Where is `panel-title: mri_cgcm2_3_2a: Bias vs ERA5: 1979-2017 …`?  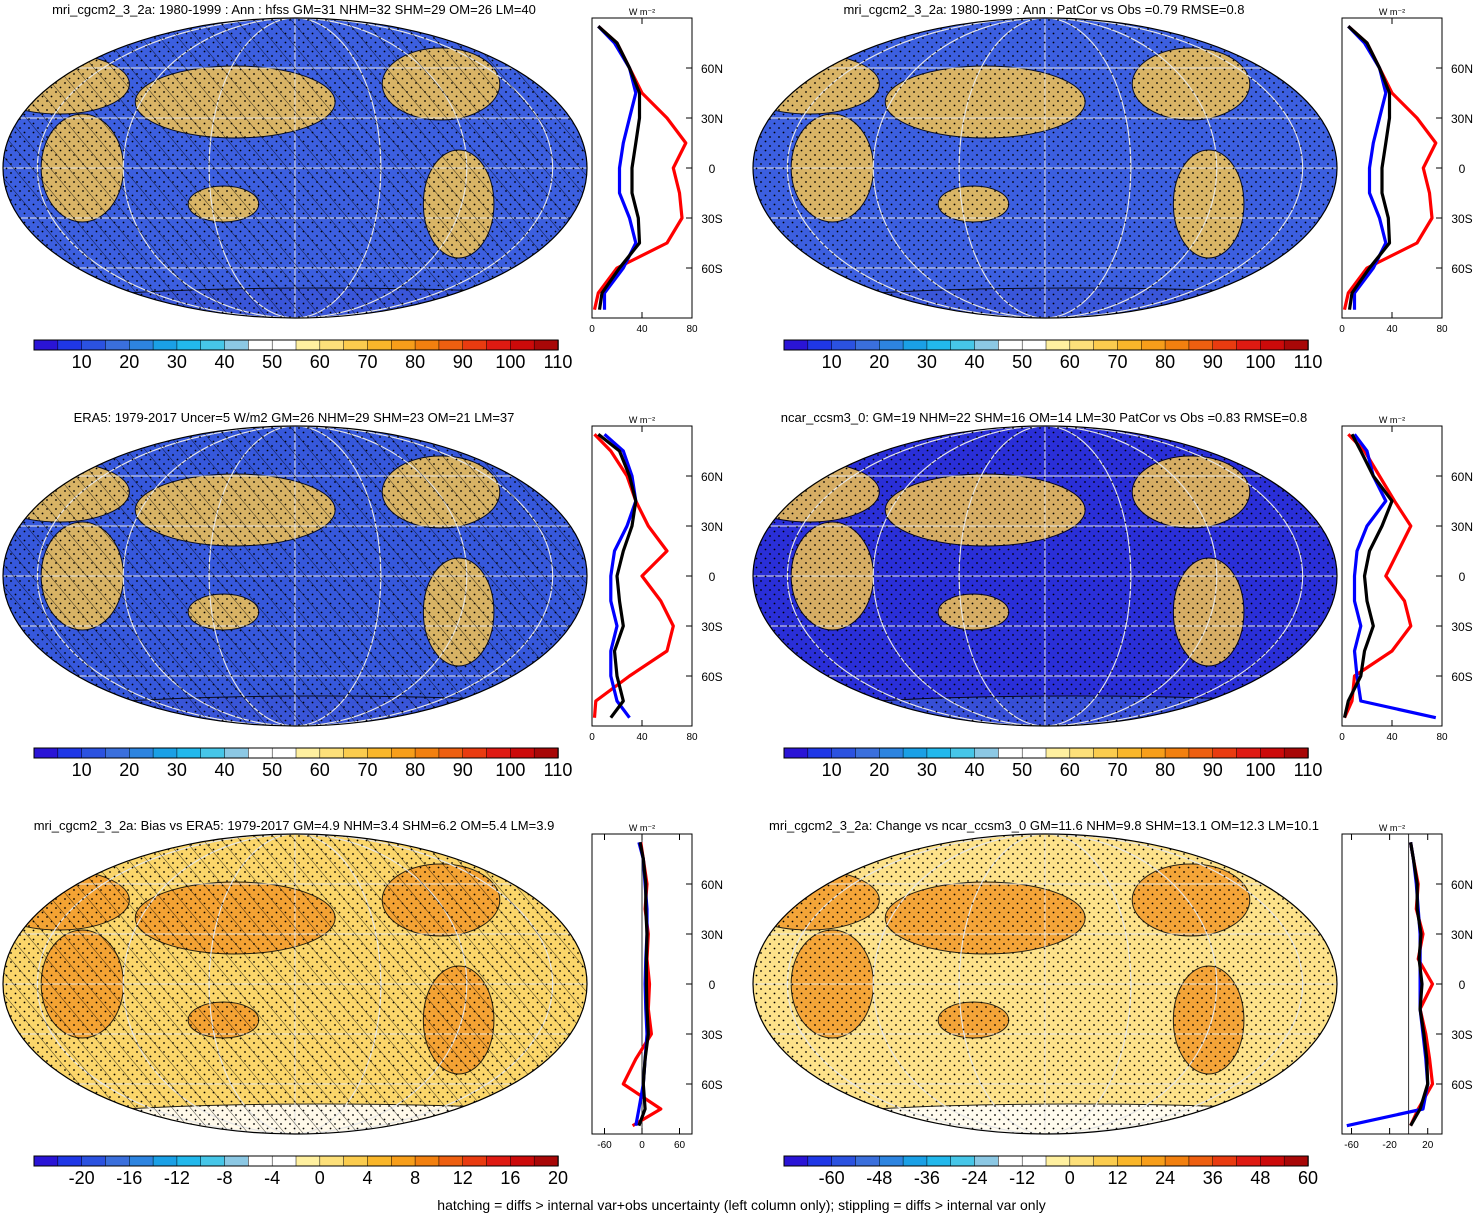 panel-title: mri_cgcm2_3_2a: Bias vs ERA5: 1979-2017 … is located at coordinates (294, 825).